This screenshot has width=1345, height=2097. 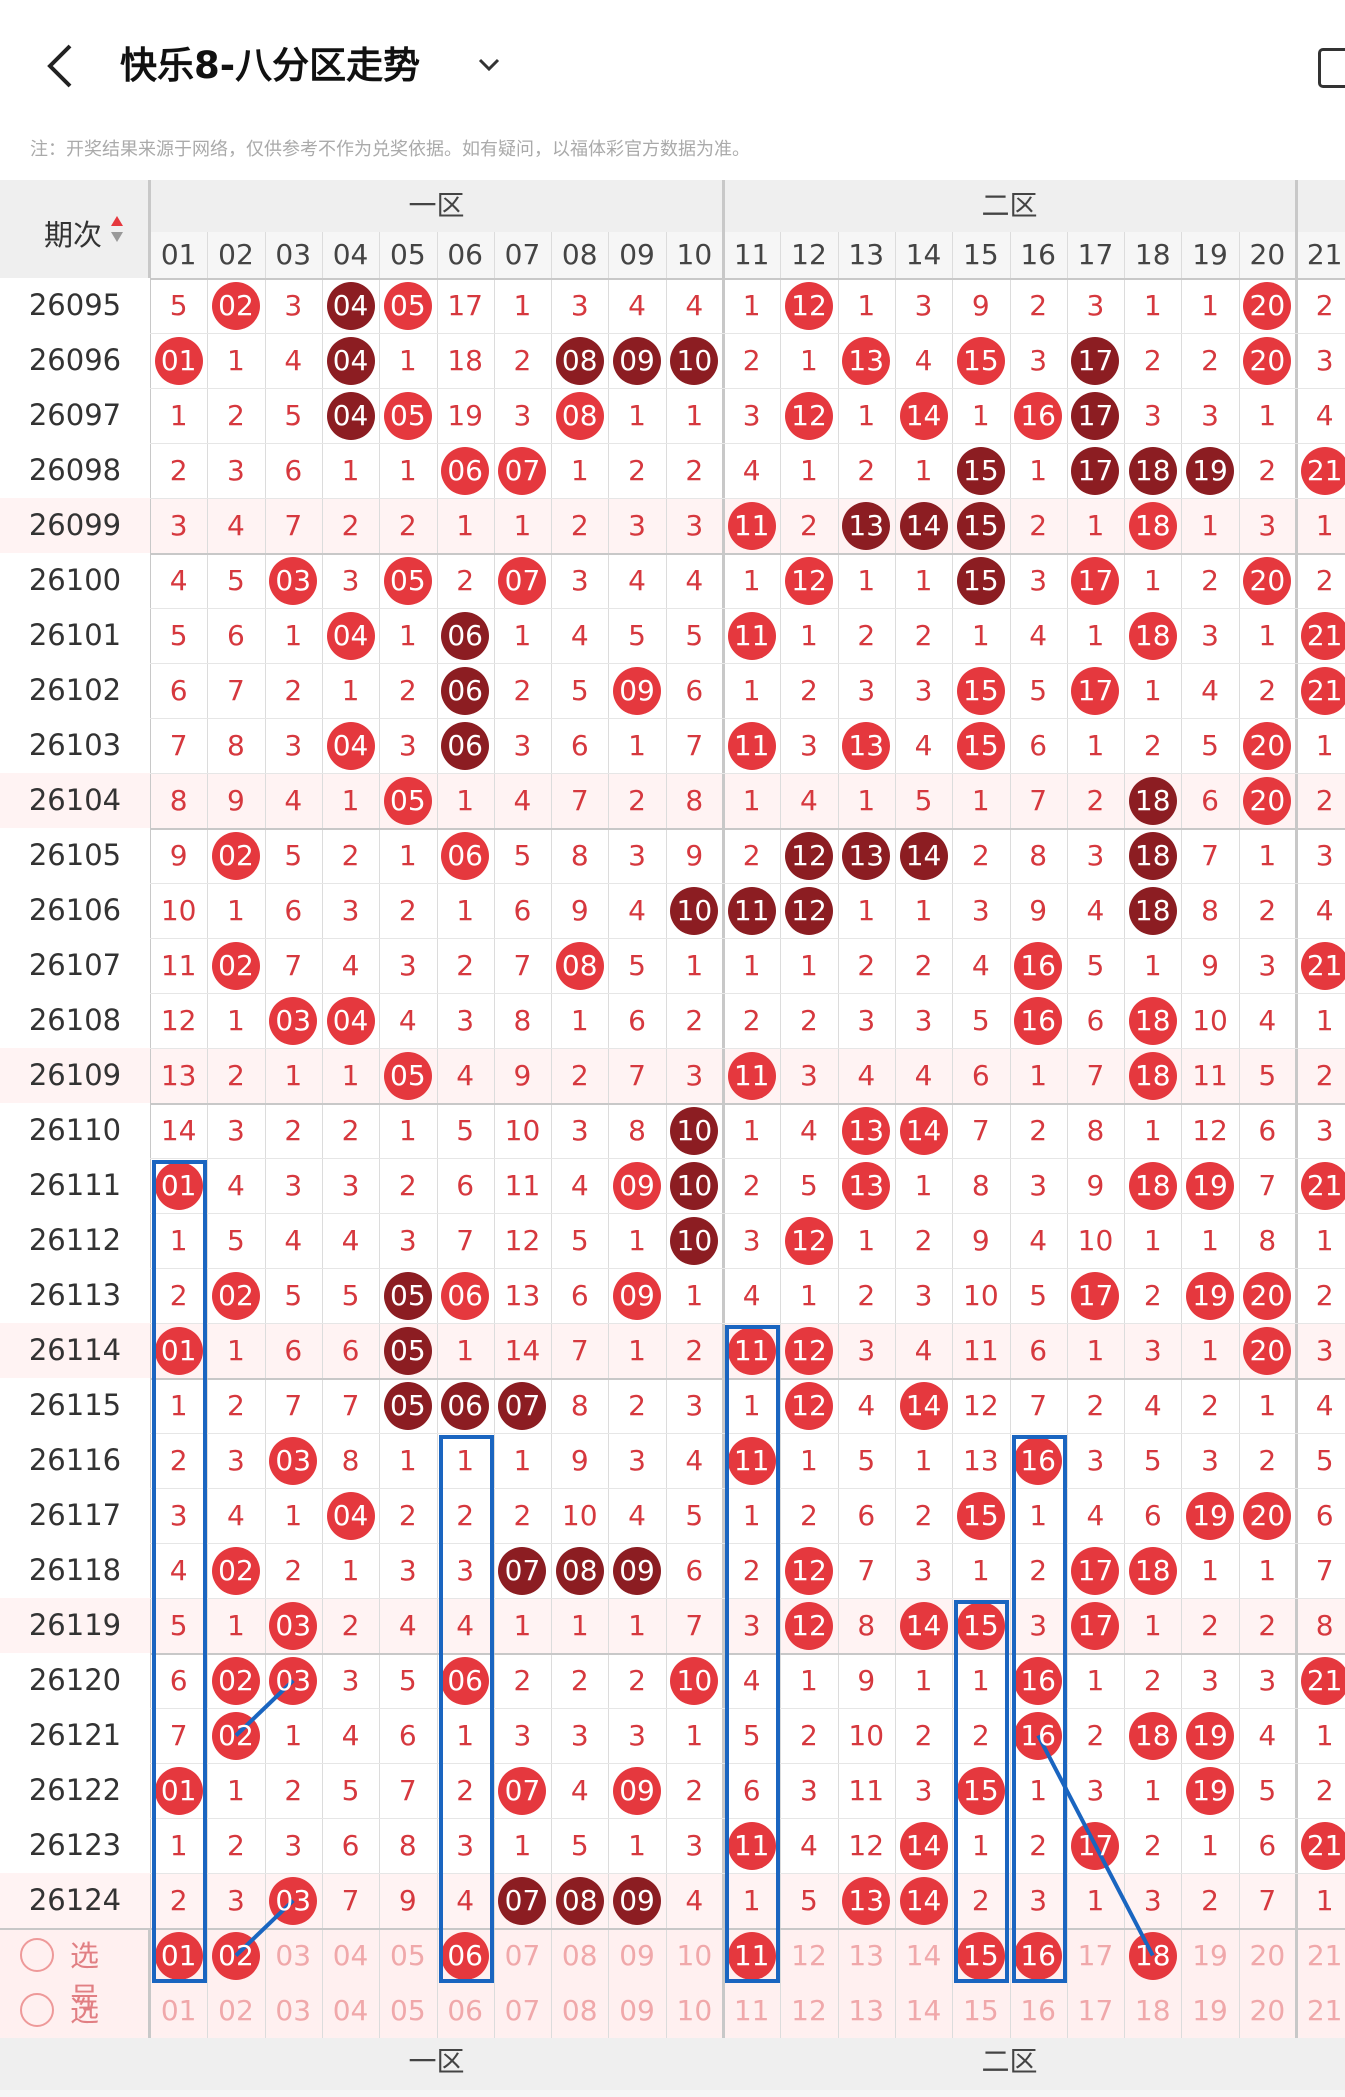 I want to click on select-number: 01, so click(x=178, y=2010).